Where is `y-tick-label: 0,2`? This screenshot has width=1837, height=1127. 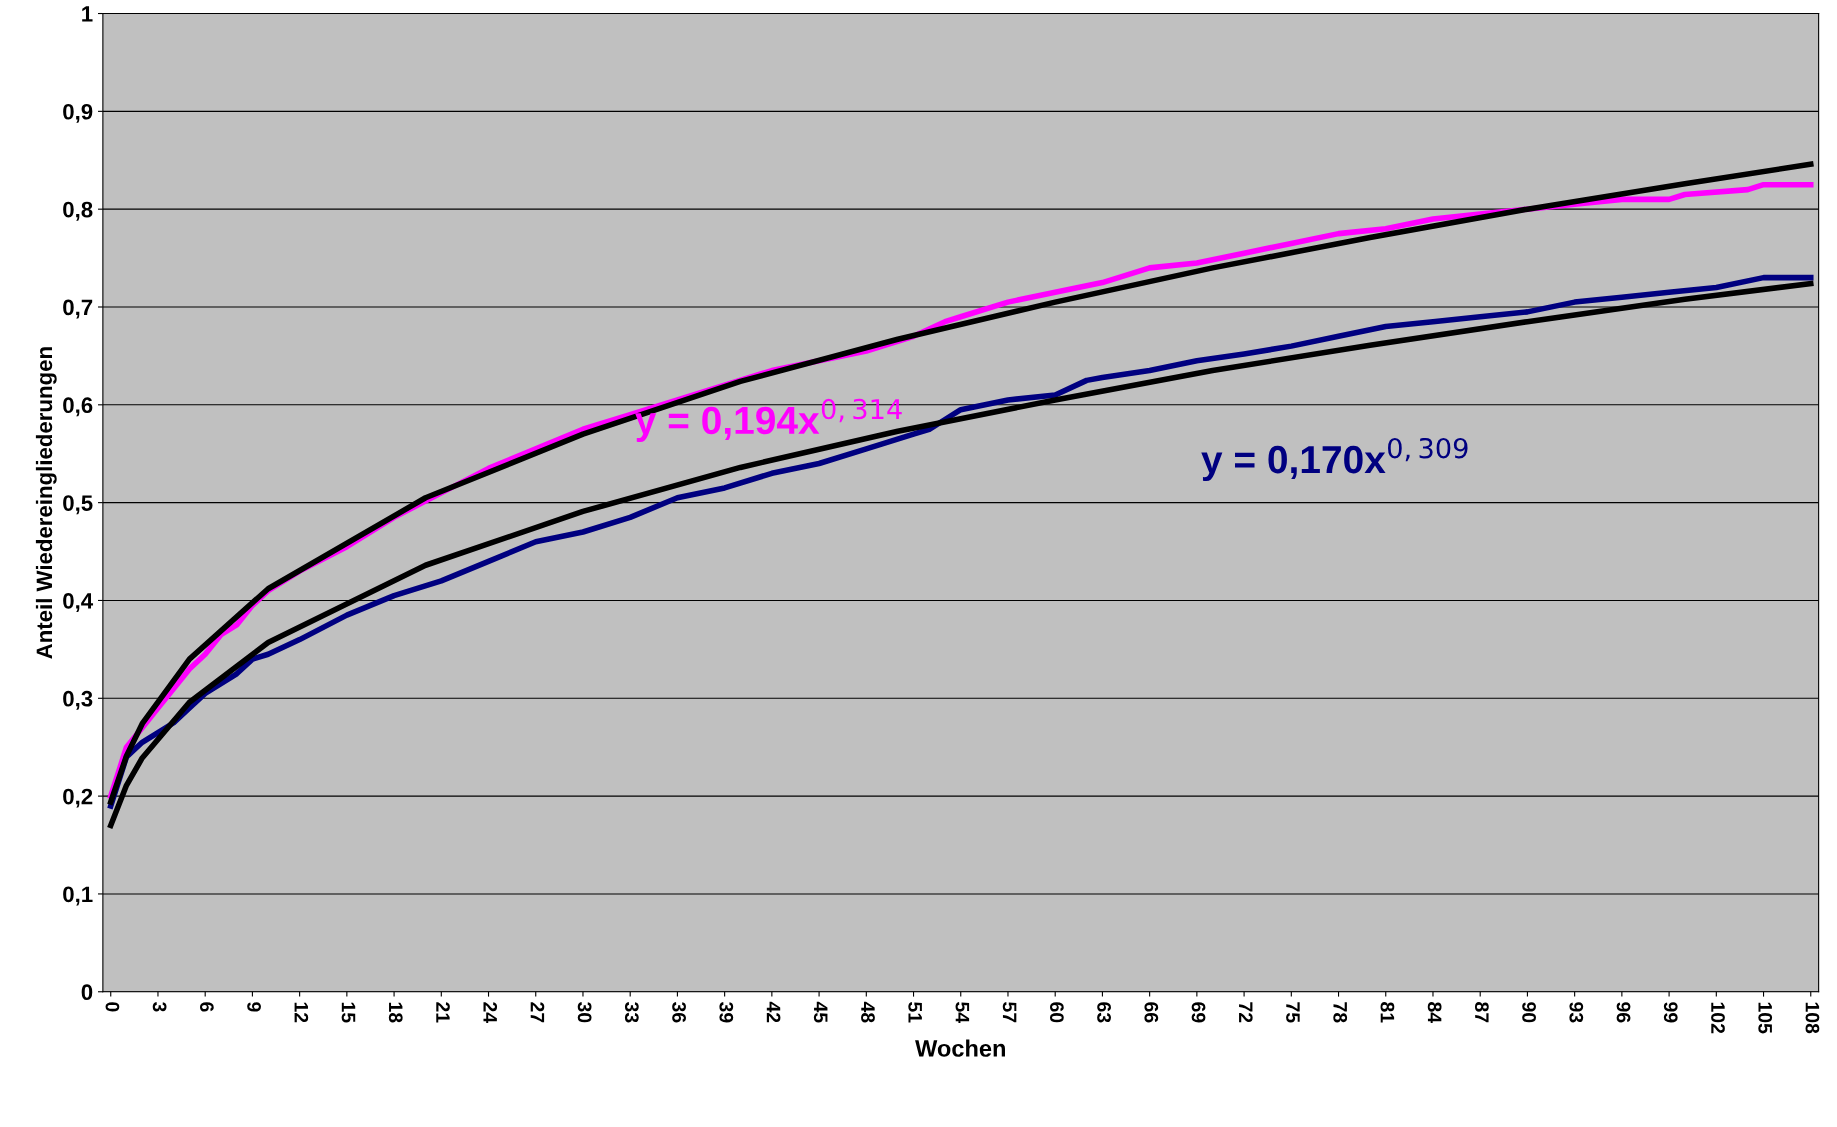 y-tick-label: 0,2 is located at coordinates (78, 798).